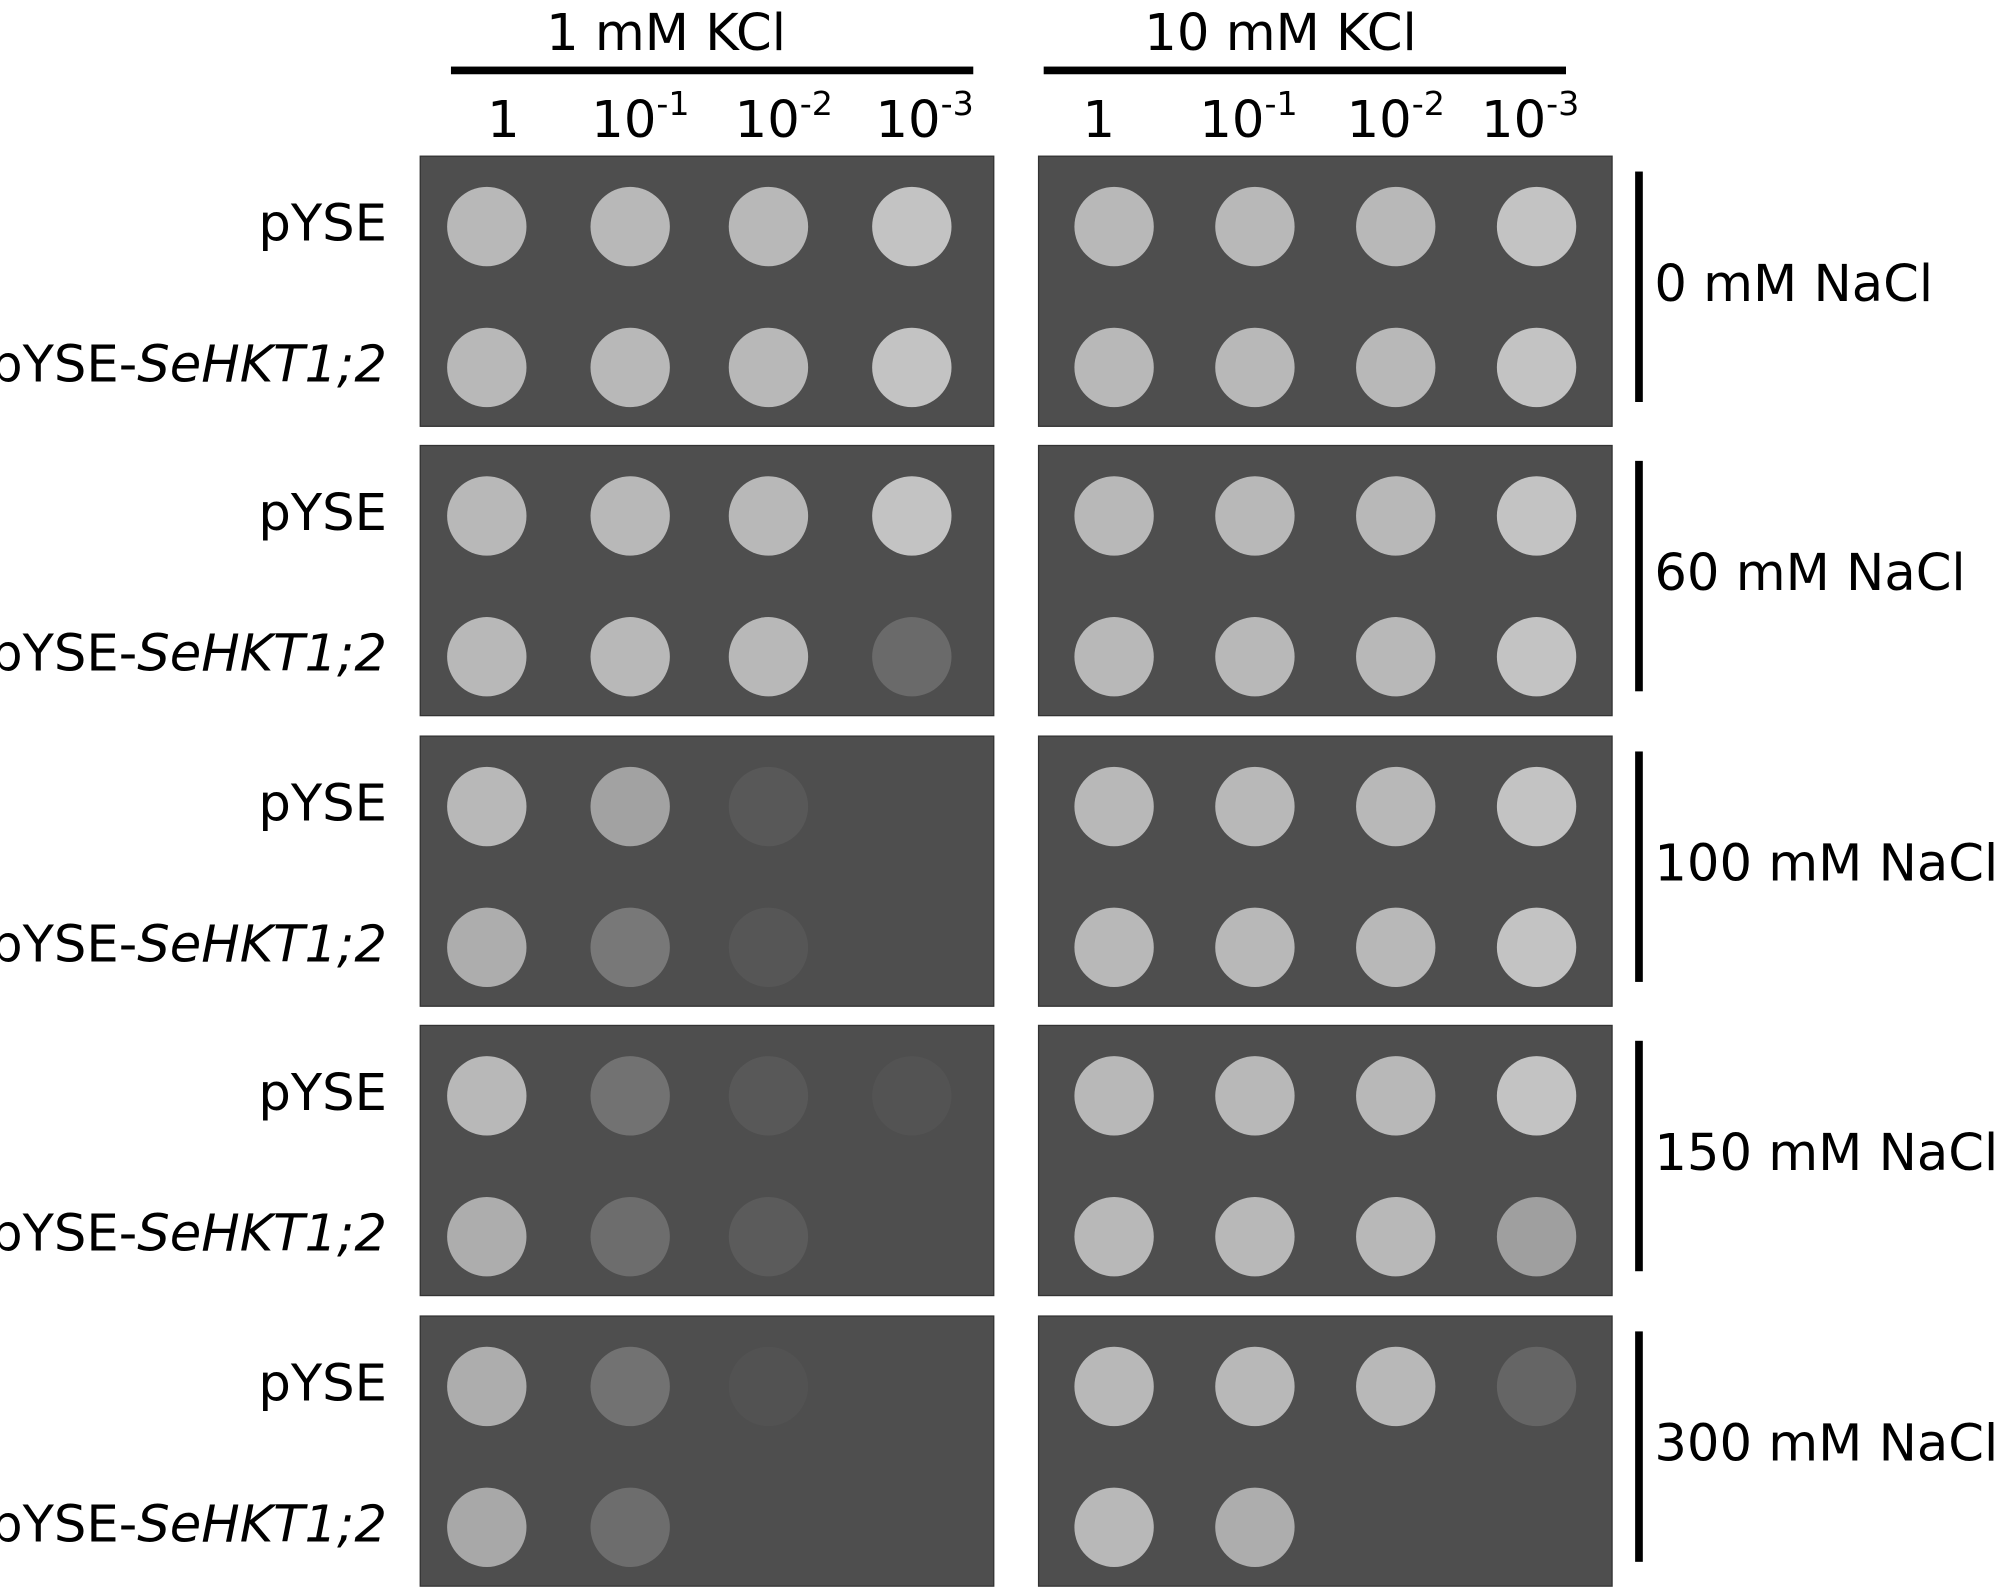 This screenshot has width=2008, height=1590. Describe the element at coordinates (712, 70) in the screenshot. I see `header-bar` at that location.